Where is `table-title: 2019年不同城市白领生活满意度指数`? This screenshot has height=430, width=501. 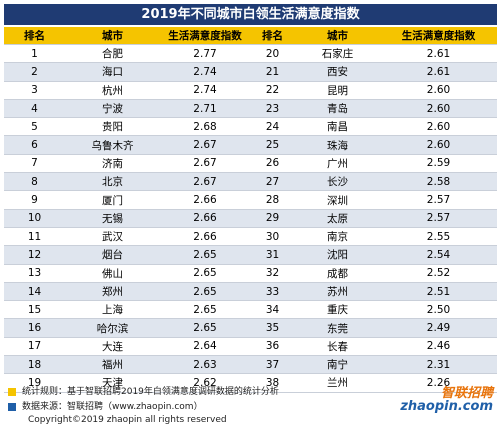 table-title: 2019年不同城市白领生活满意度指数 is located at coordinates (250, 14).